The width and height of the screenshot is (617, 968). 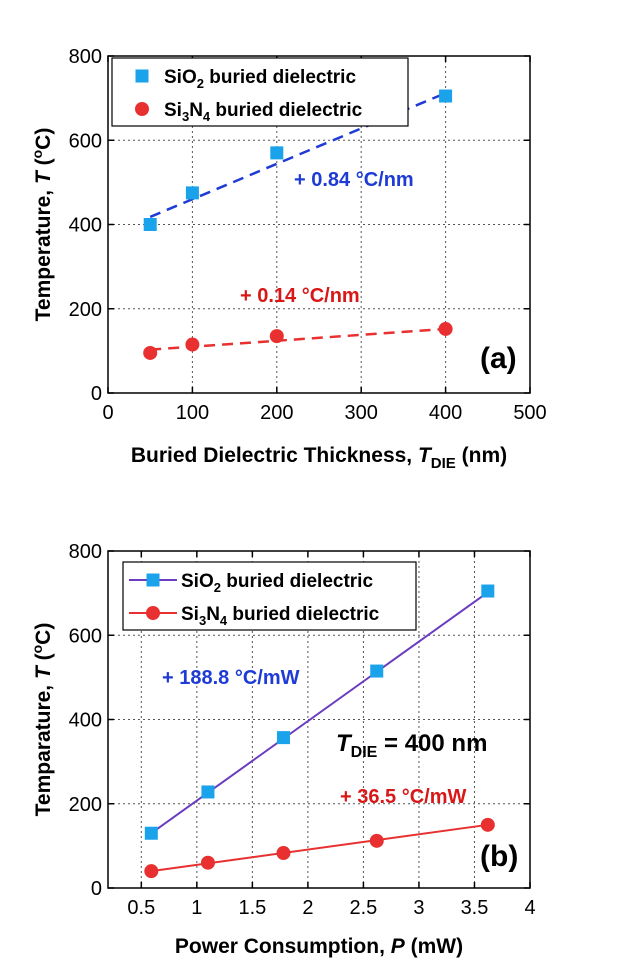 What do you see at coordinates (499, 856) in the screenshot?
I see `panel-label: (b)` at bounding box center [499, 856].